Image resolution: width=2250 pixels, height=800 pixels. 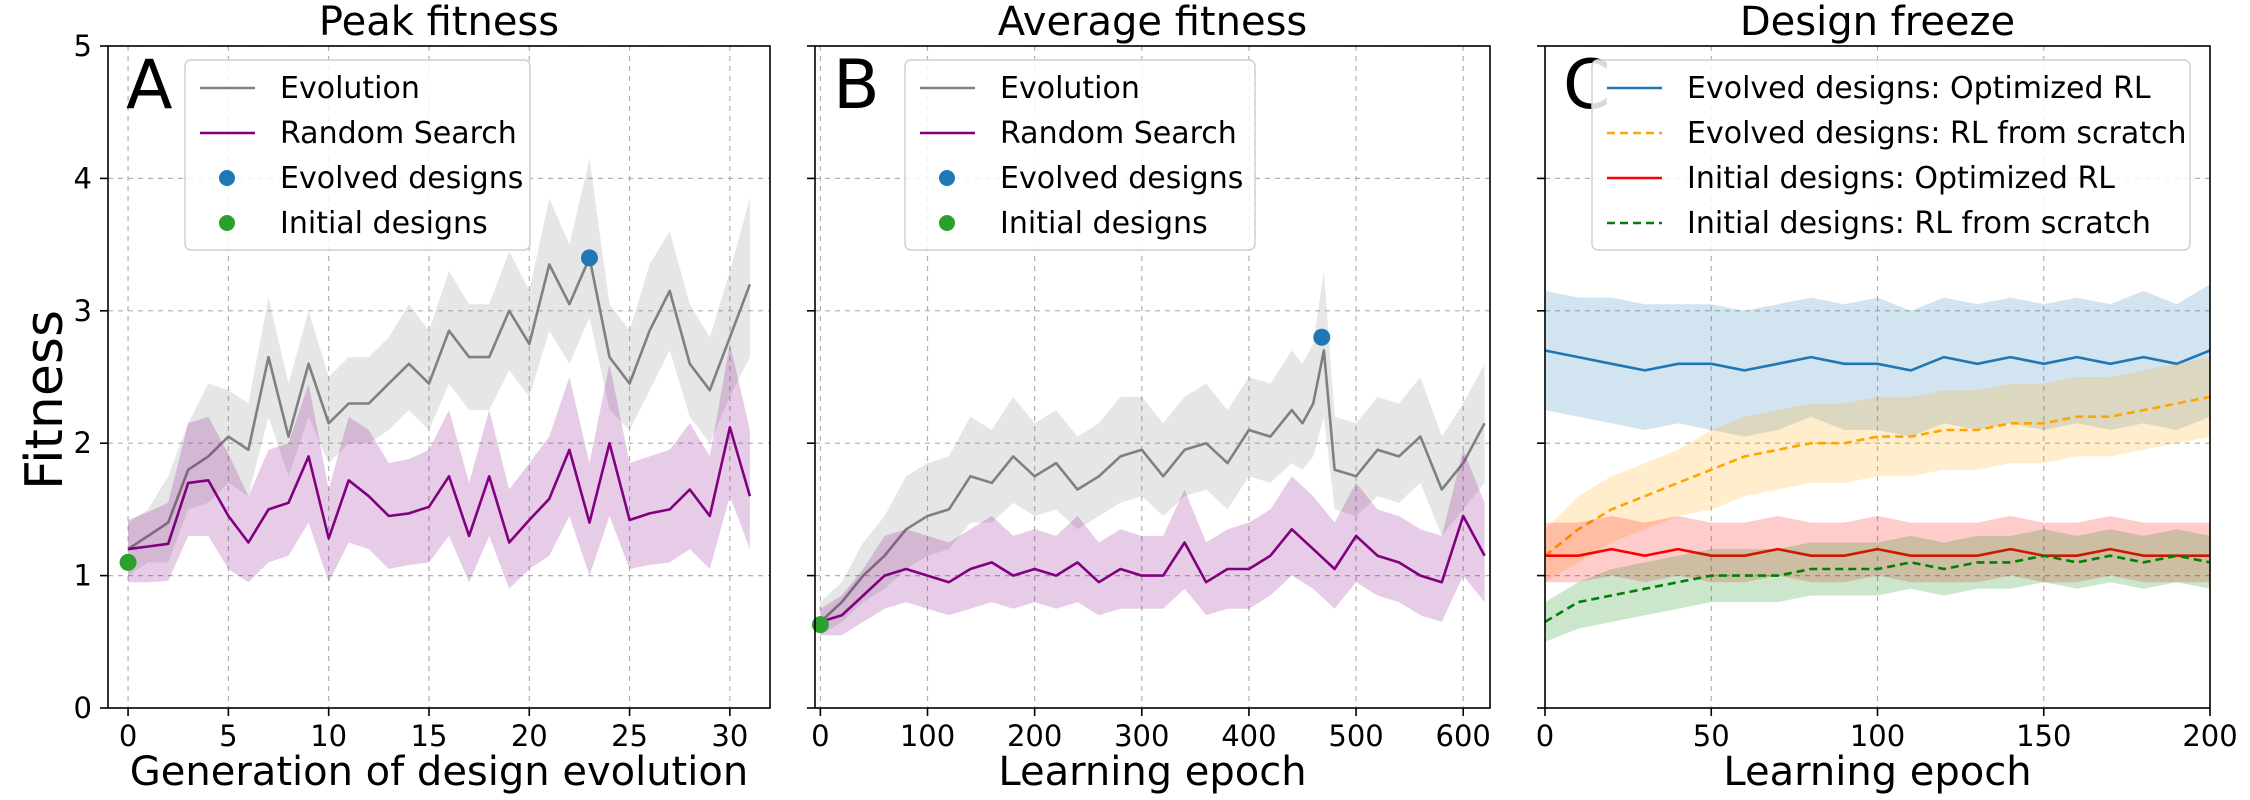 I want to click on chart-title: Peak fitness, so click(x=439, y=22).